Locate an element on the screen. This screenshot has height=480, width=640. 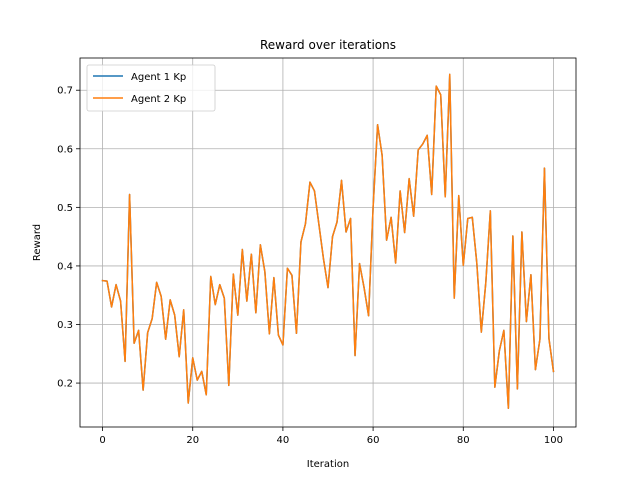
x-tick-label: 60 is located at coordinates (373, 440).